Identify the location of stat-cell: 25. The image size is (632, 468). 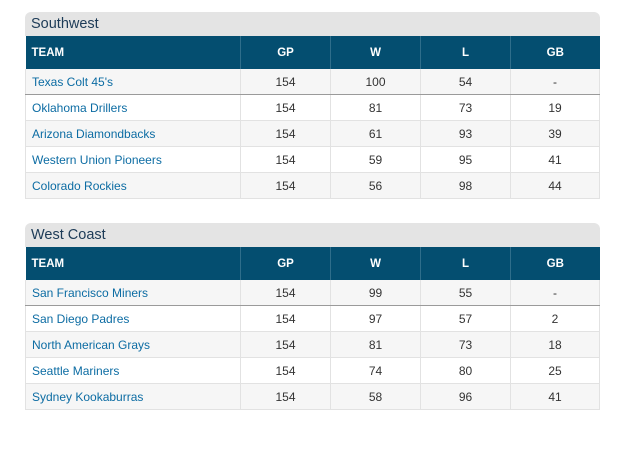
(555, 370).